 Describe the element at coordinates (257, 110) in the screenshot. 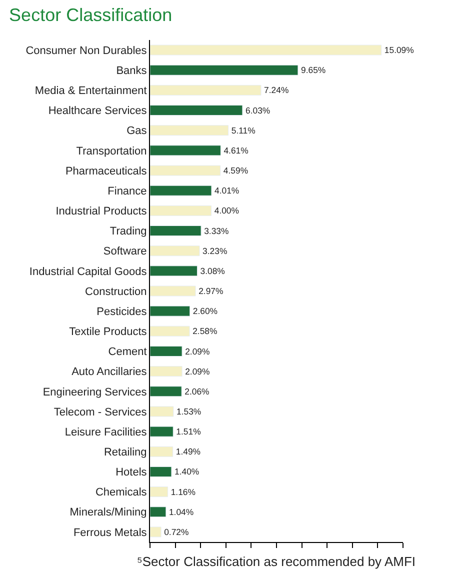

I see `data-label: 6.03%` at that location.